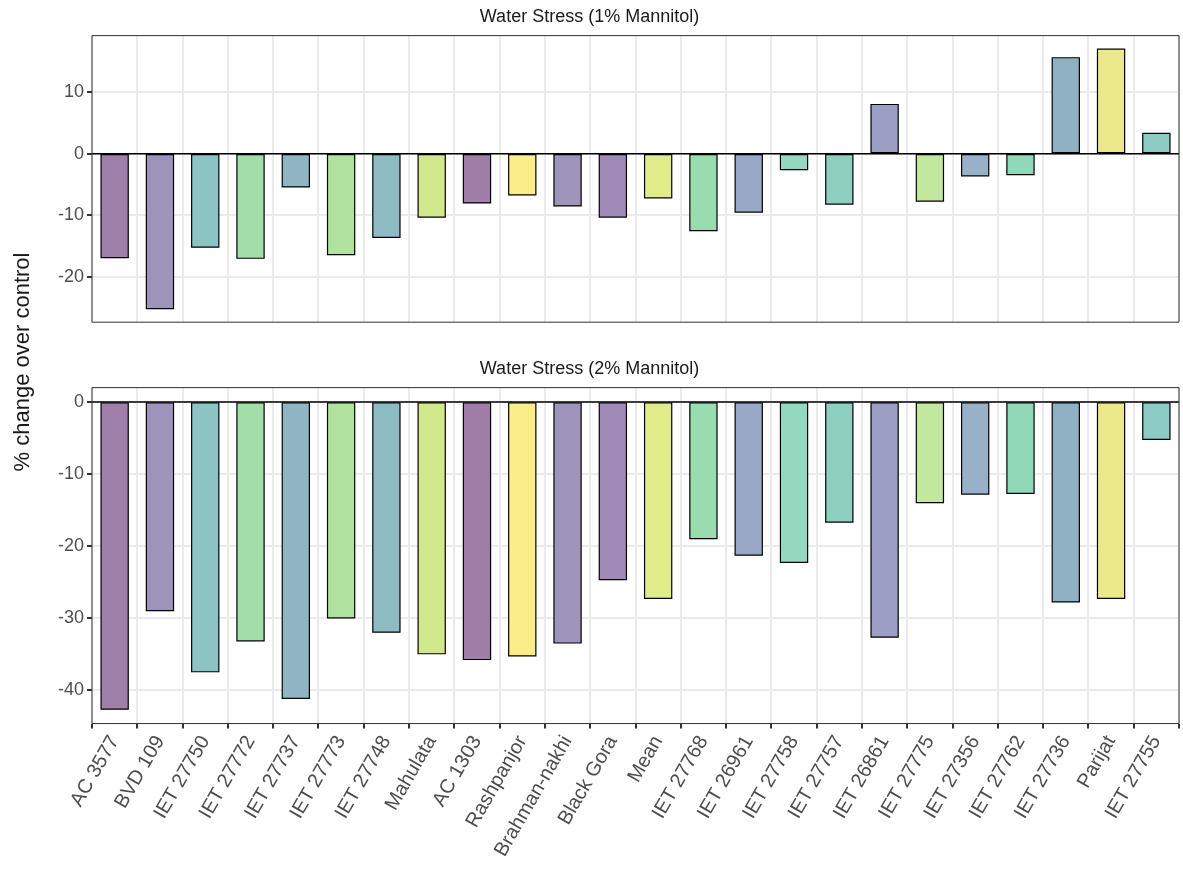  What do you see at coordinates (589, 367) in the screenshot?
I see `chart-title: Water Stress (2% Mannitol)` at bounding box center [589, 367].